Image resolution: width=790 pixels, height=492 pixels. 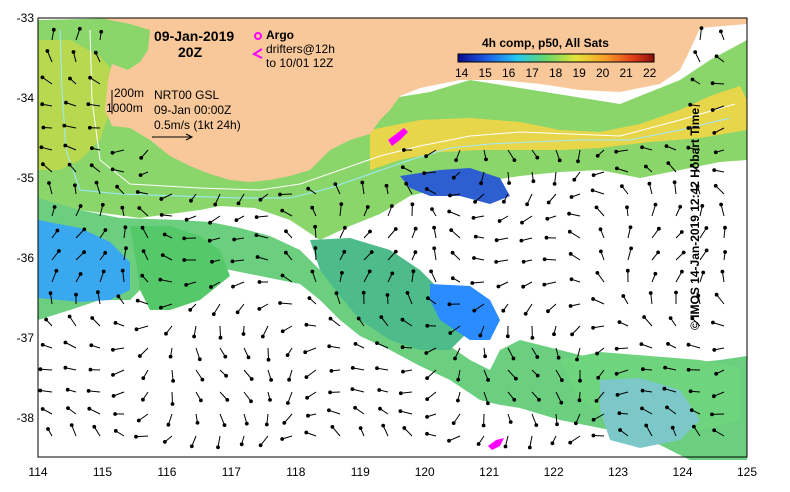 I want to click on x-tick-label: 121, so click(x=489, y=472).